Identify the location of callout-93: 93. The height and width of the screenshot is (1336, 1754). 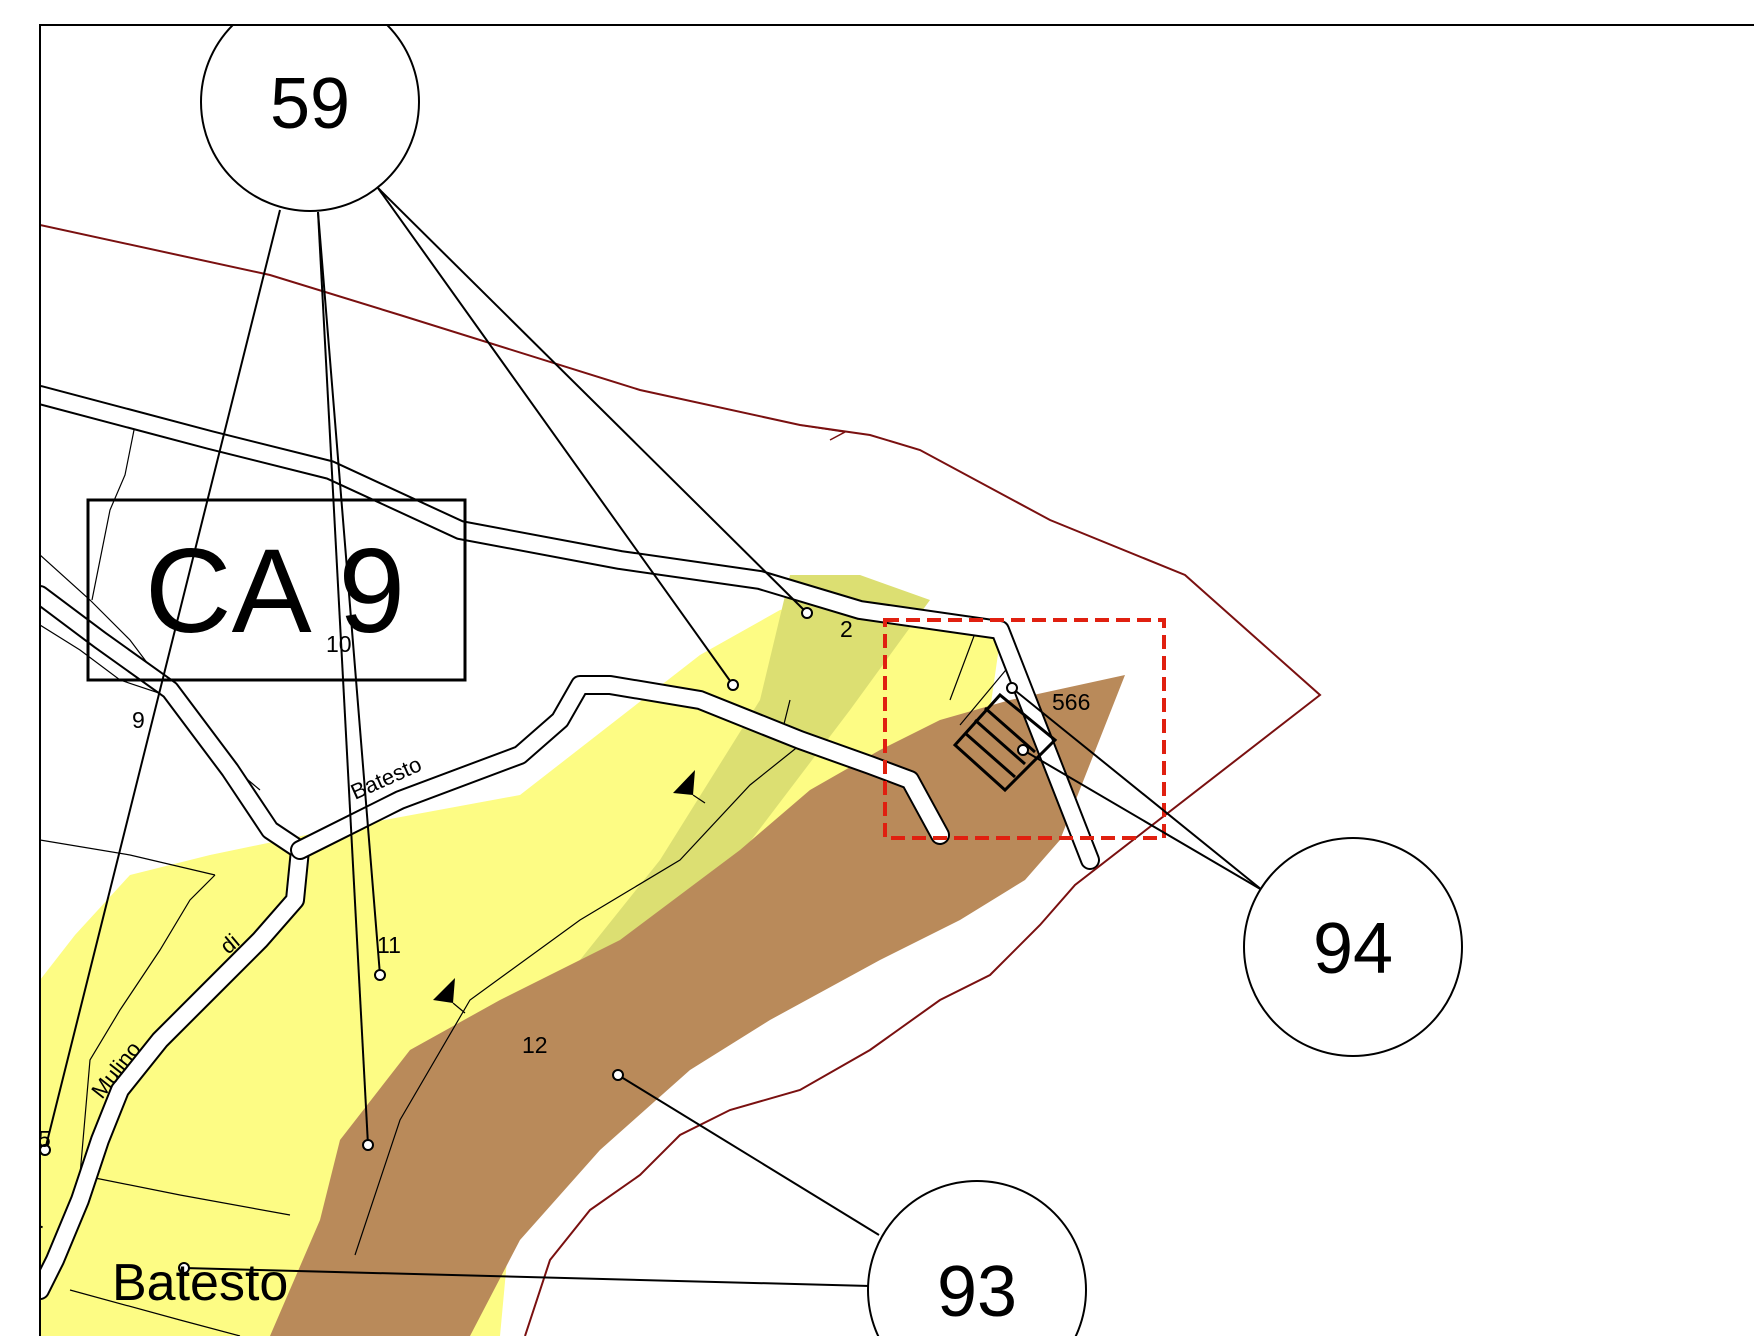
(977, 1258).